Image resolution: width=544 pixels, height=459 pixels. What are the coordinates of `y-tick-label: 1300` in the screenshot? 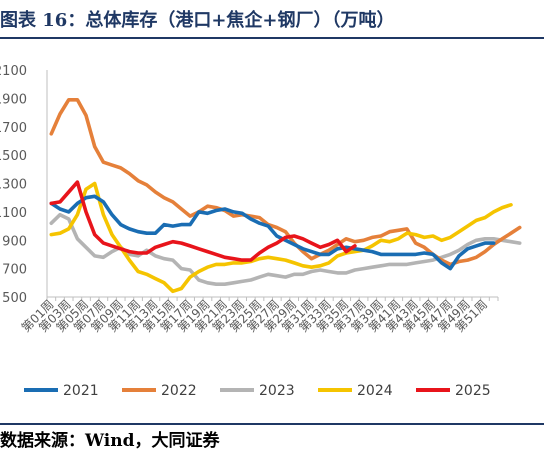 It's located at (13, 185).